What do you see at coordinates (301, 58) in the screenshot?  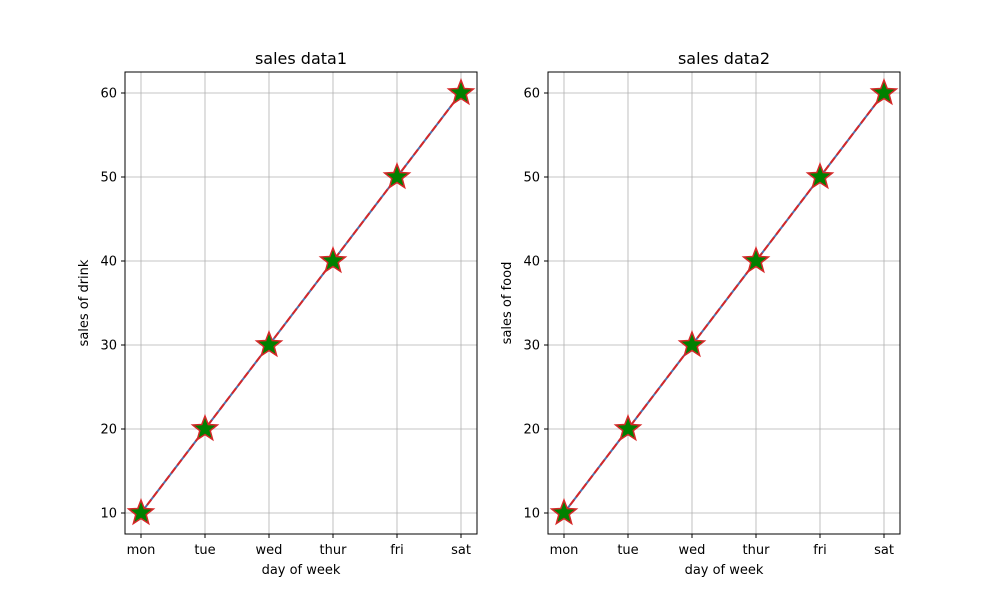 I see `chart-title: sales data1` at bounding box center [301, 58].